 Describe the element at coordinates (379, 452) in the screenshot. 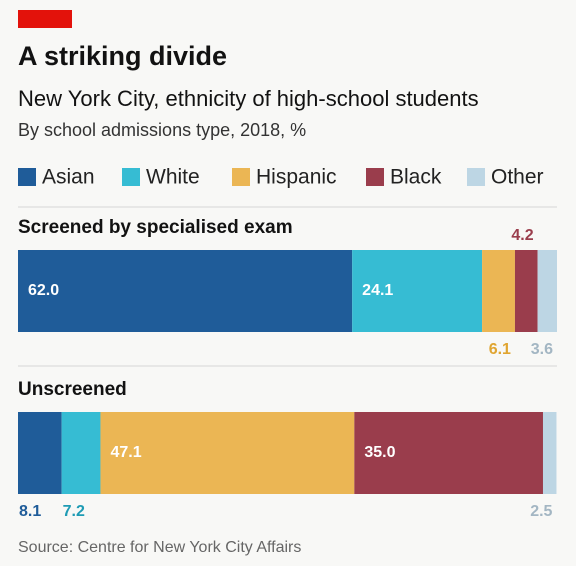

I see `value-label: 35.0` at that location.